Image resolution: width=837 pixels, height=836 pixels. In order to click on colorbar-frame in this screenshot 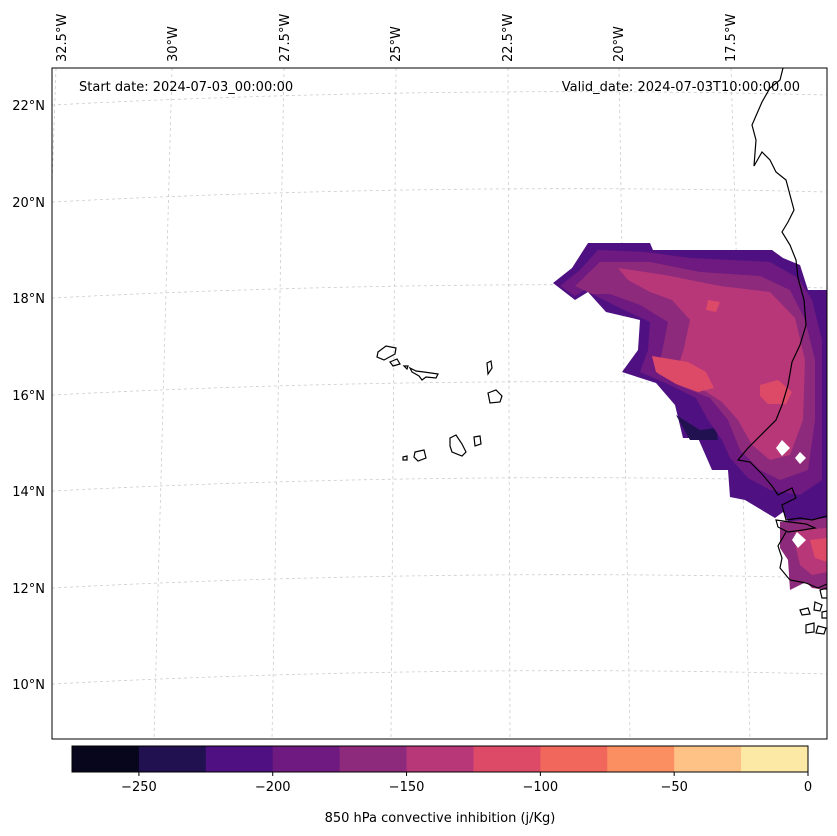, I will do `click(440, 759)`.